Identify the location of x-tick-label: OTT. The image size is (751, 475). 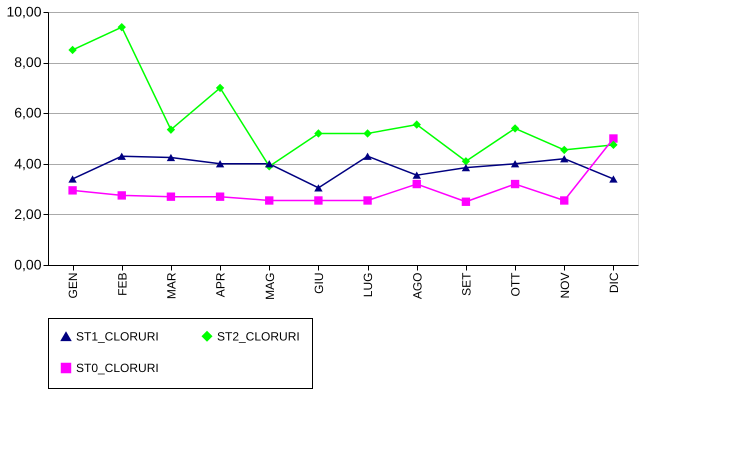
(515, 284).